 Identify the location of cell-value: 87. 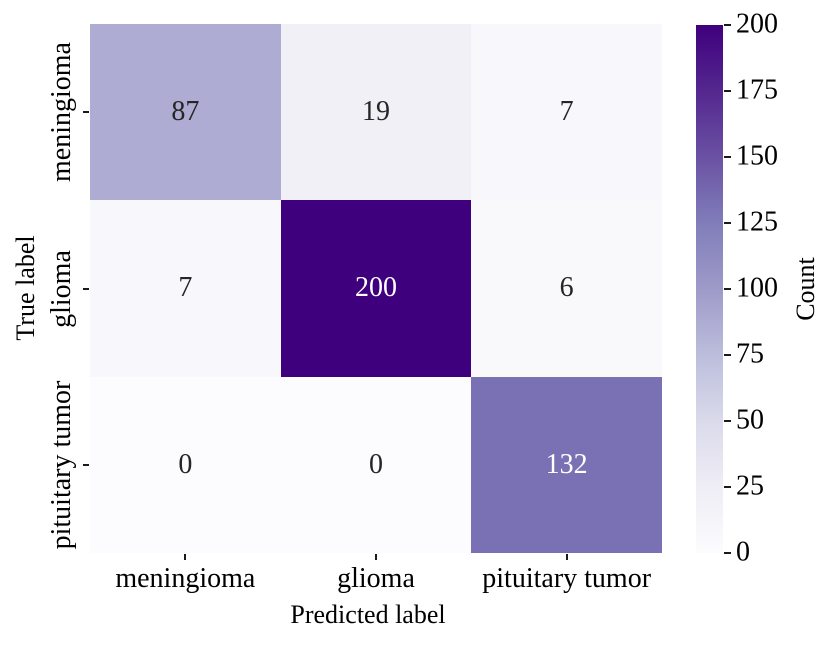
(185, 112).